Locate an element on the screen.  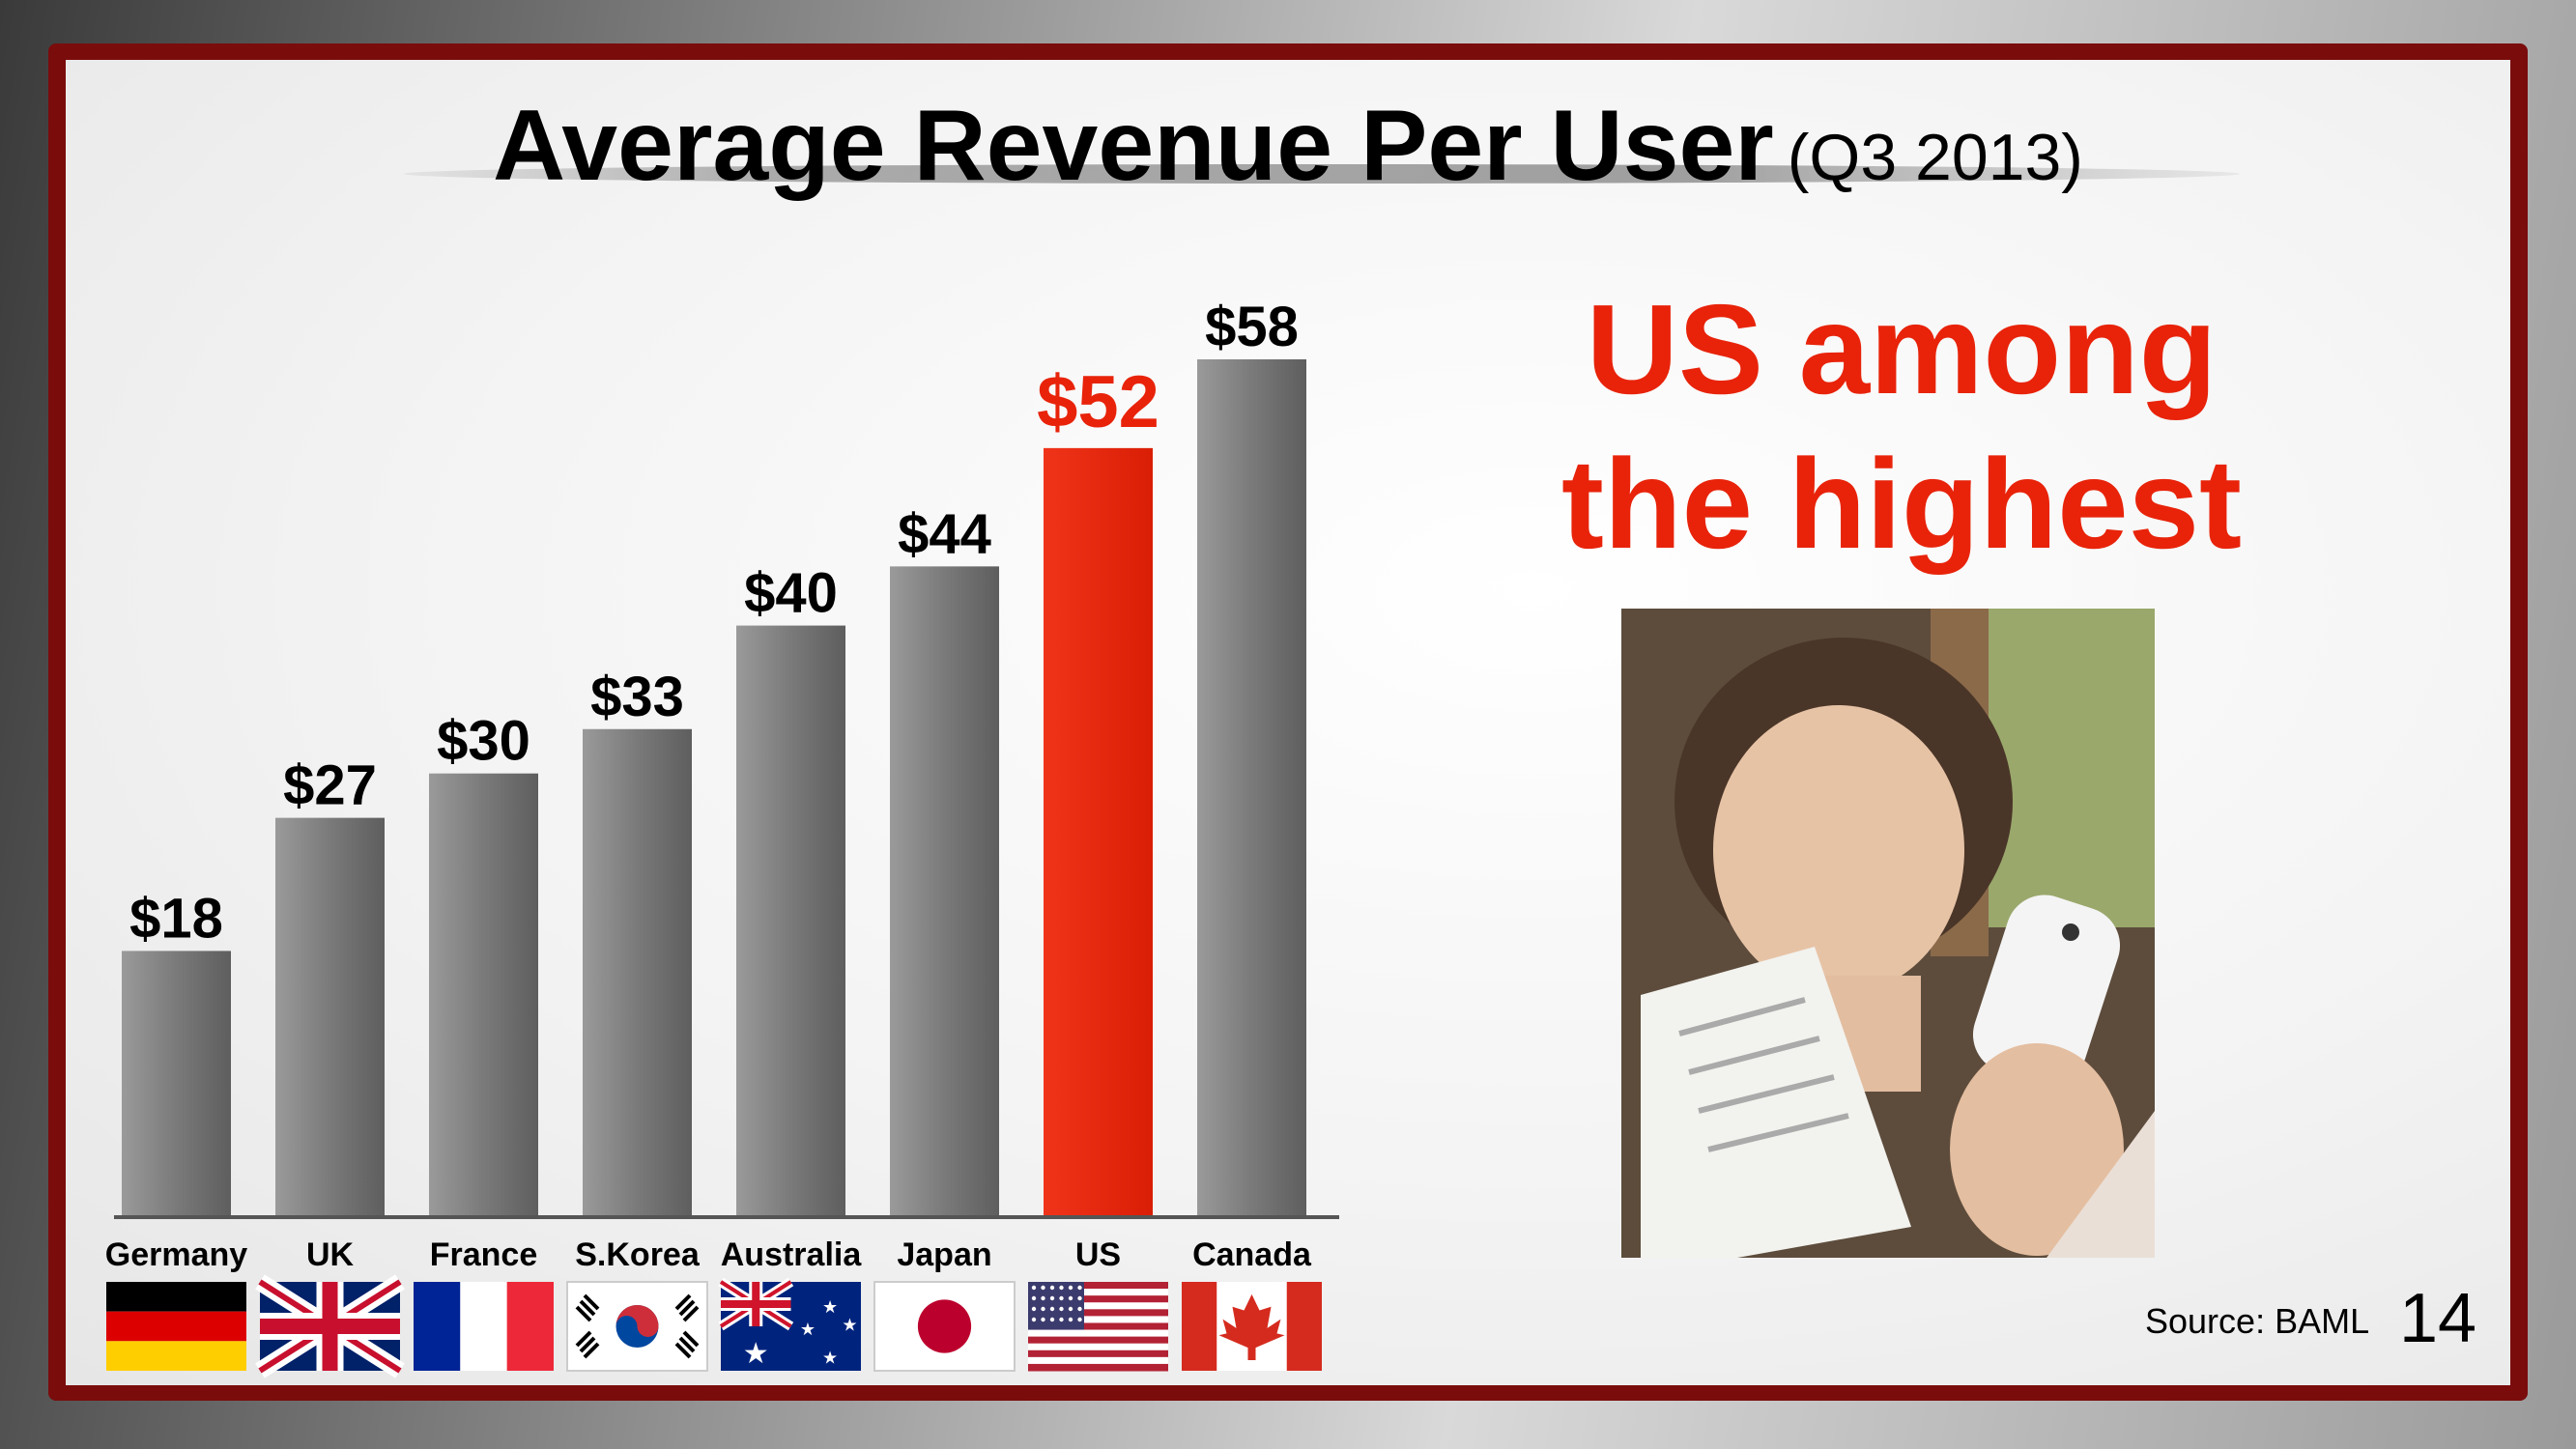
title-main: Average Revenue Per User is located at coordinates (1134, 146).